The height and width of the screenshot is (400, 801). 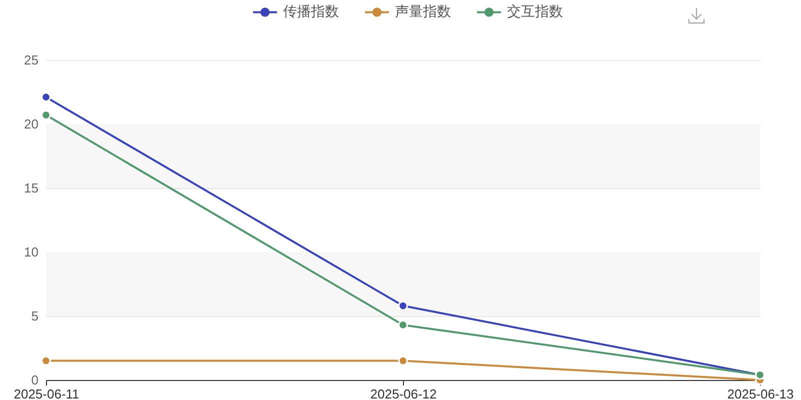 I want to click on legend-label: 声量指数, so click(x=423, y=11).